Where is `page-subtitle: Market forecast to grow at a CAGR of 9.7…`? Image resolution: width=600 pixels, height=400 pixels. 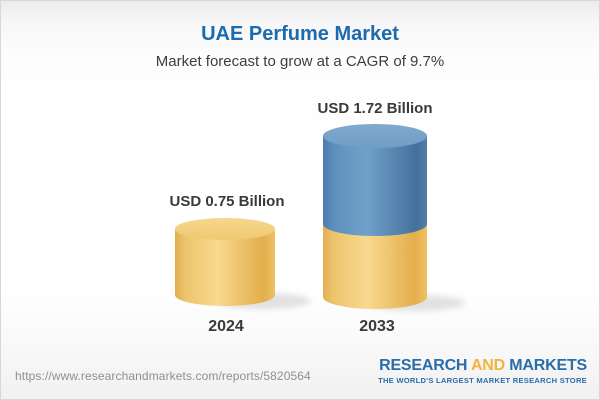
page-subtitle: Market forecast to grow at a CAGR of 9.7… is located at coordinates (300, 61).